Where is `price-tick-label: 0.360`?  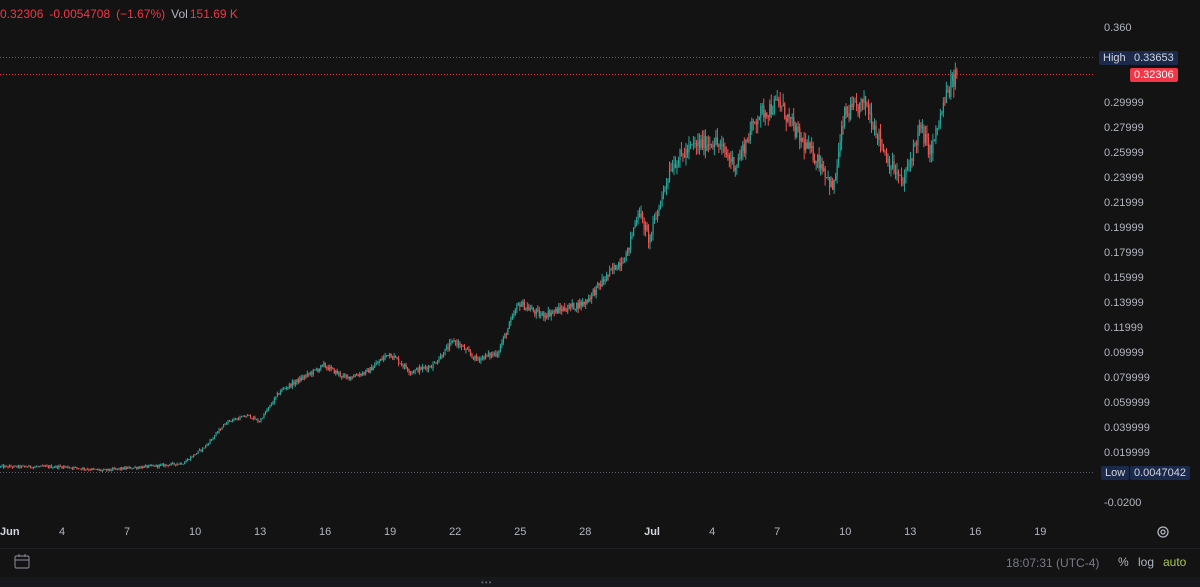
price-tick-label: 0.360 is located at coordinates (1118, 27).